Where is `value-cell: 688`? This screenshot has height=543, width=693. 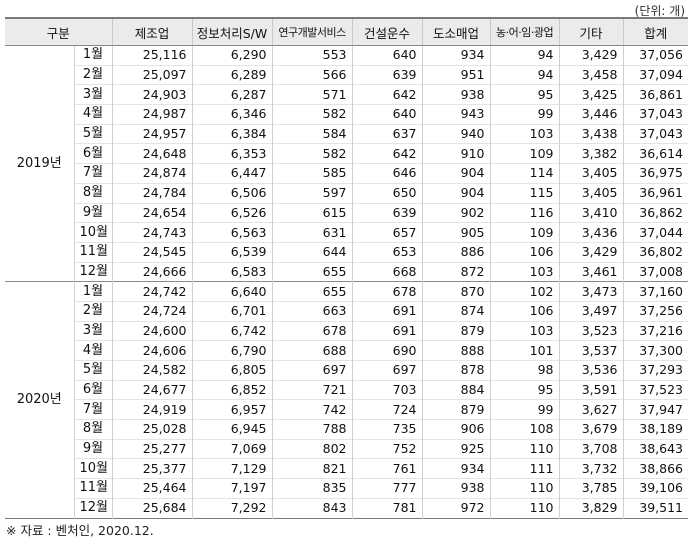 value-cell: 688 is located at coordinates (312, 350).